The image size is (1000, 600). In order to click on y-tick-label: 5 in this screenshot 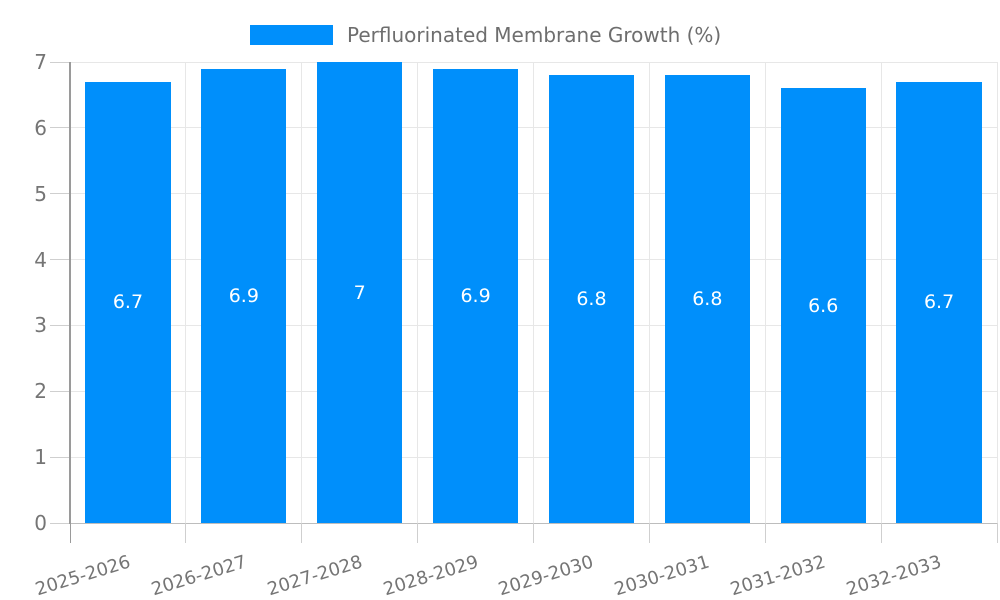, I will do `click(40, 193)`.